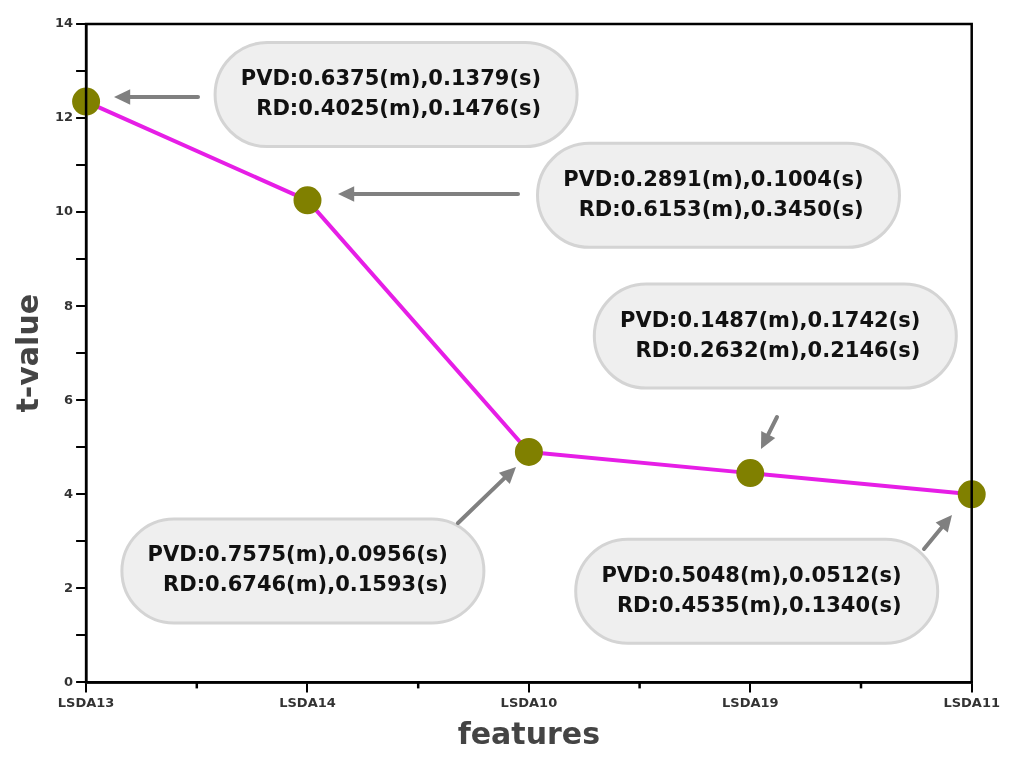 This screenshot has height=769, width=1013. What do you see at coordinates (64, 211) in the screenshot?
I see `y-tick-label: 10` at bounding box center [64, 211].